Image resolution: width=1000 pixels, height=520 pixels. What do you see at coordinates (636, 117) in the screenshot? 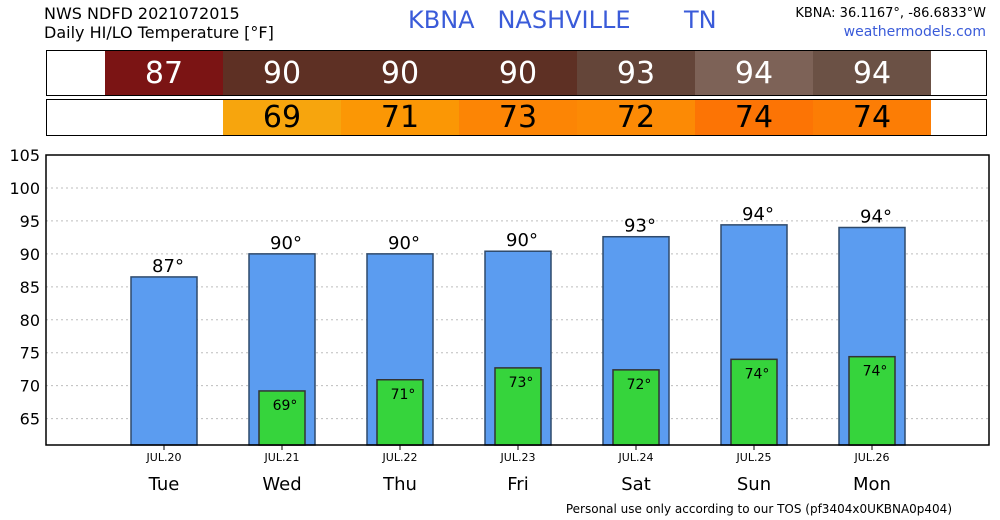
I see `strip-cell: 72` at bounding box center [636, 117].